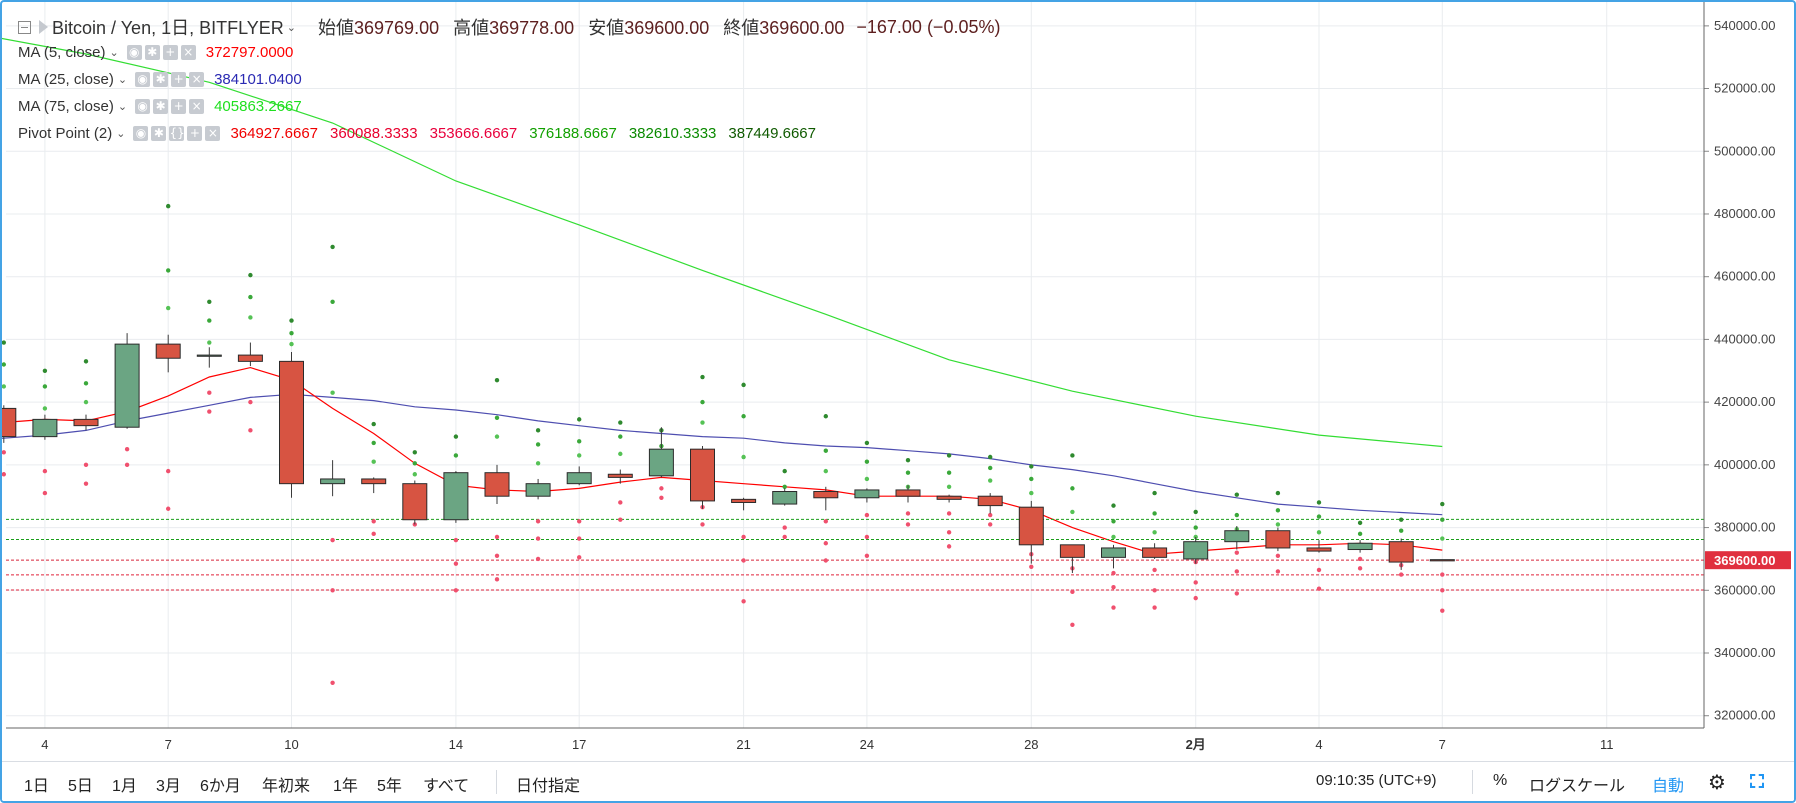  What do you see at coordinates (66, 79) in the screenshot?
I see `indicator-name: MA (25, close)` at bounding box center [66, 79].